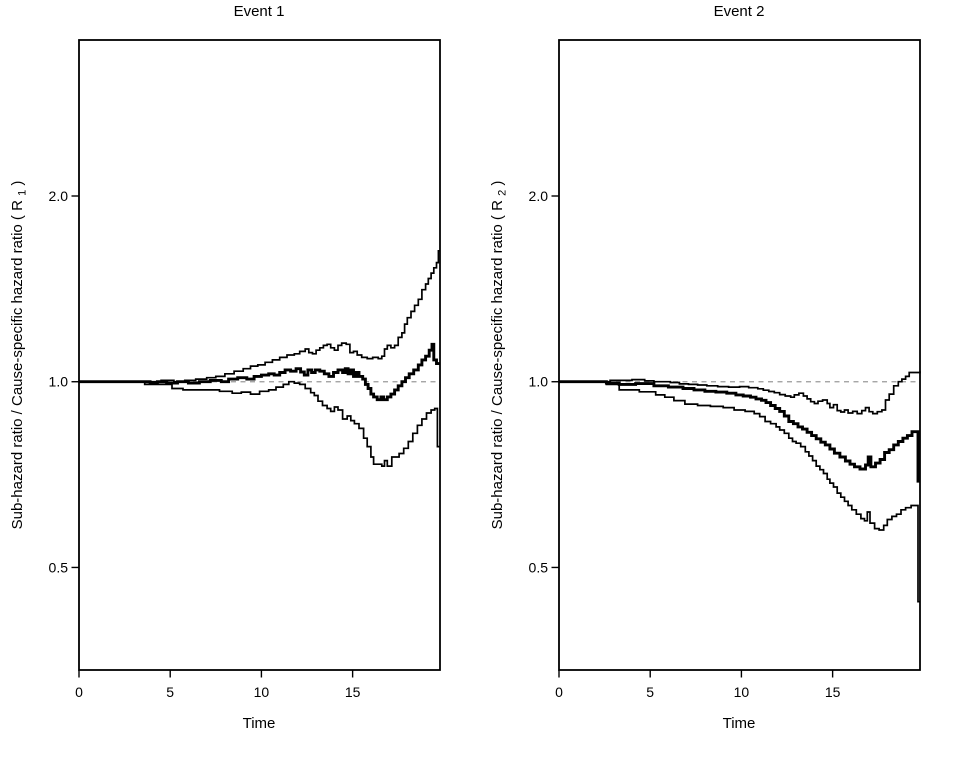  I want to click on chart-title: Event 1, so click(259, 11).